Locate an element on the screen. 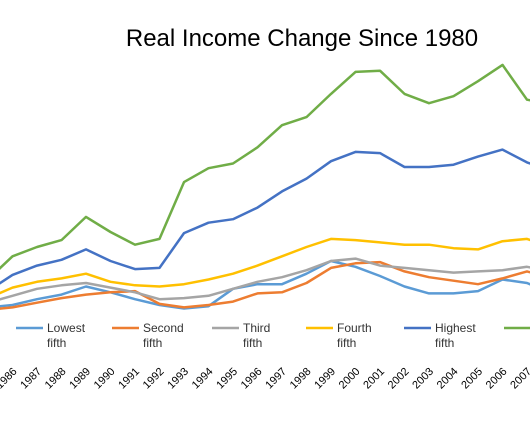 The image size is (530, 442). x-tick-label: 2006 is located at coordinates (497, 379).